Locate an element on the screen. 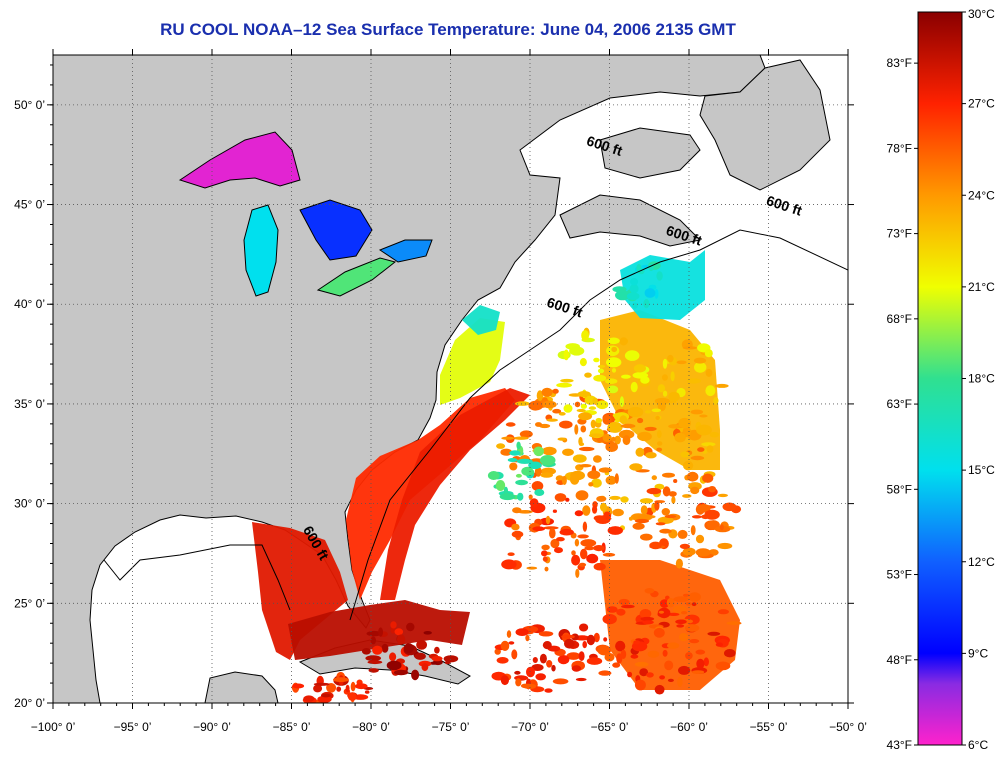 The width and height of the screenshot is (1008, 761). lon-tick-label: −55° 0’ is located at coordinates (769, 727).